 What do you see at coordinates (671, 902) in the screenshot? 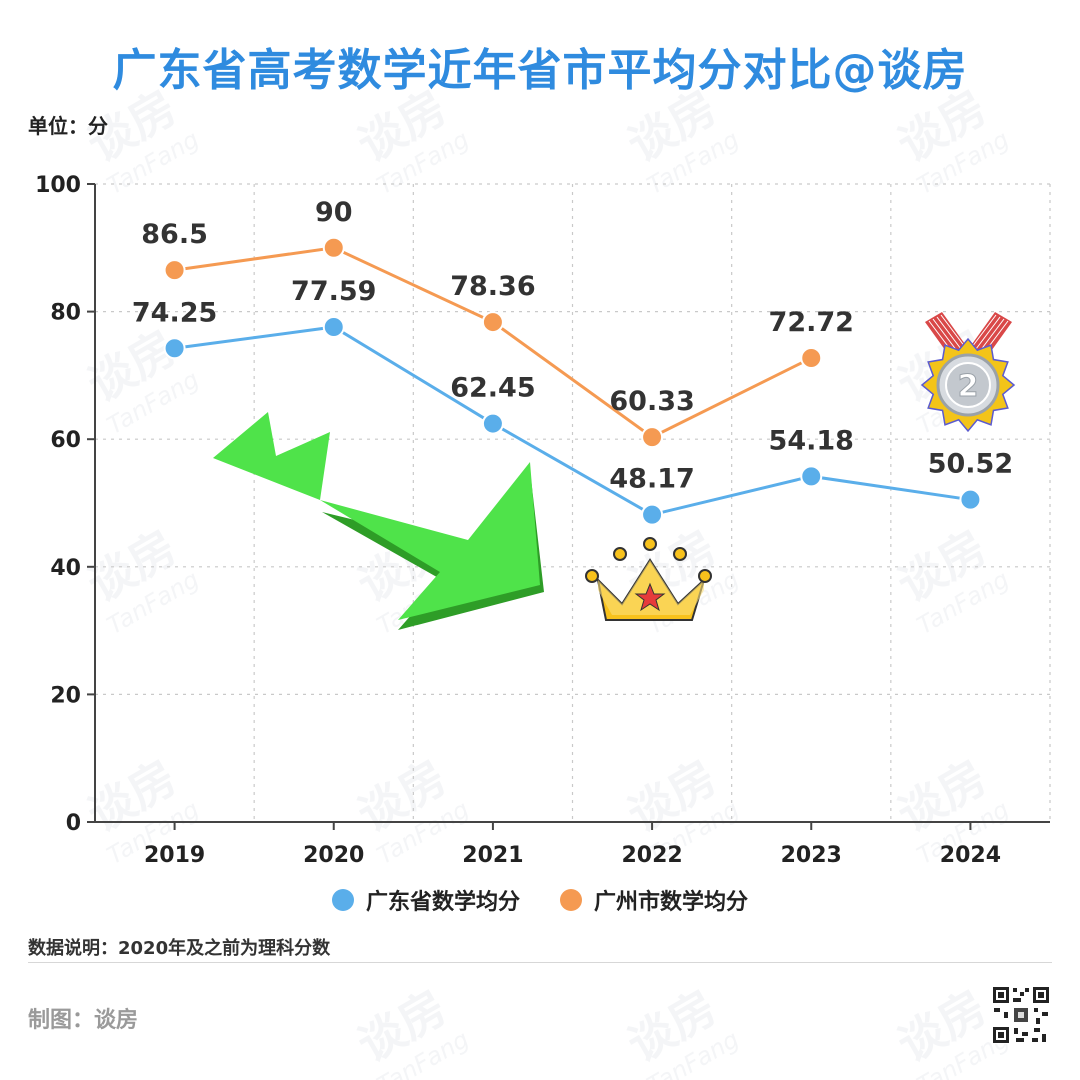
I see `legend-label-series-2: 广州市数学均分` at bounding box center [671, 902].